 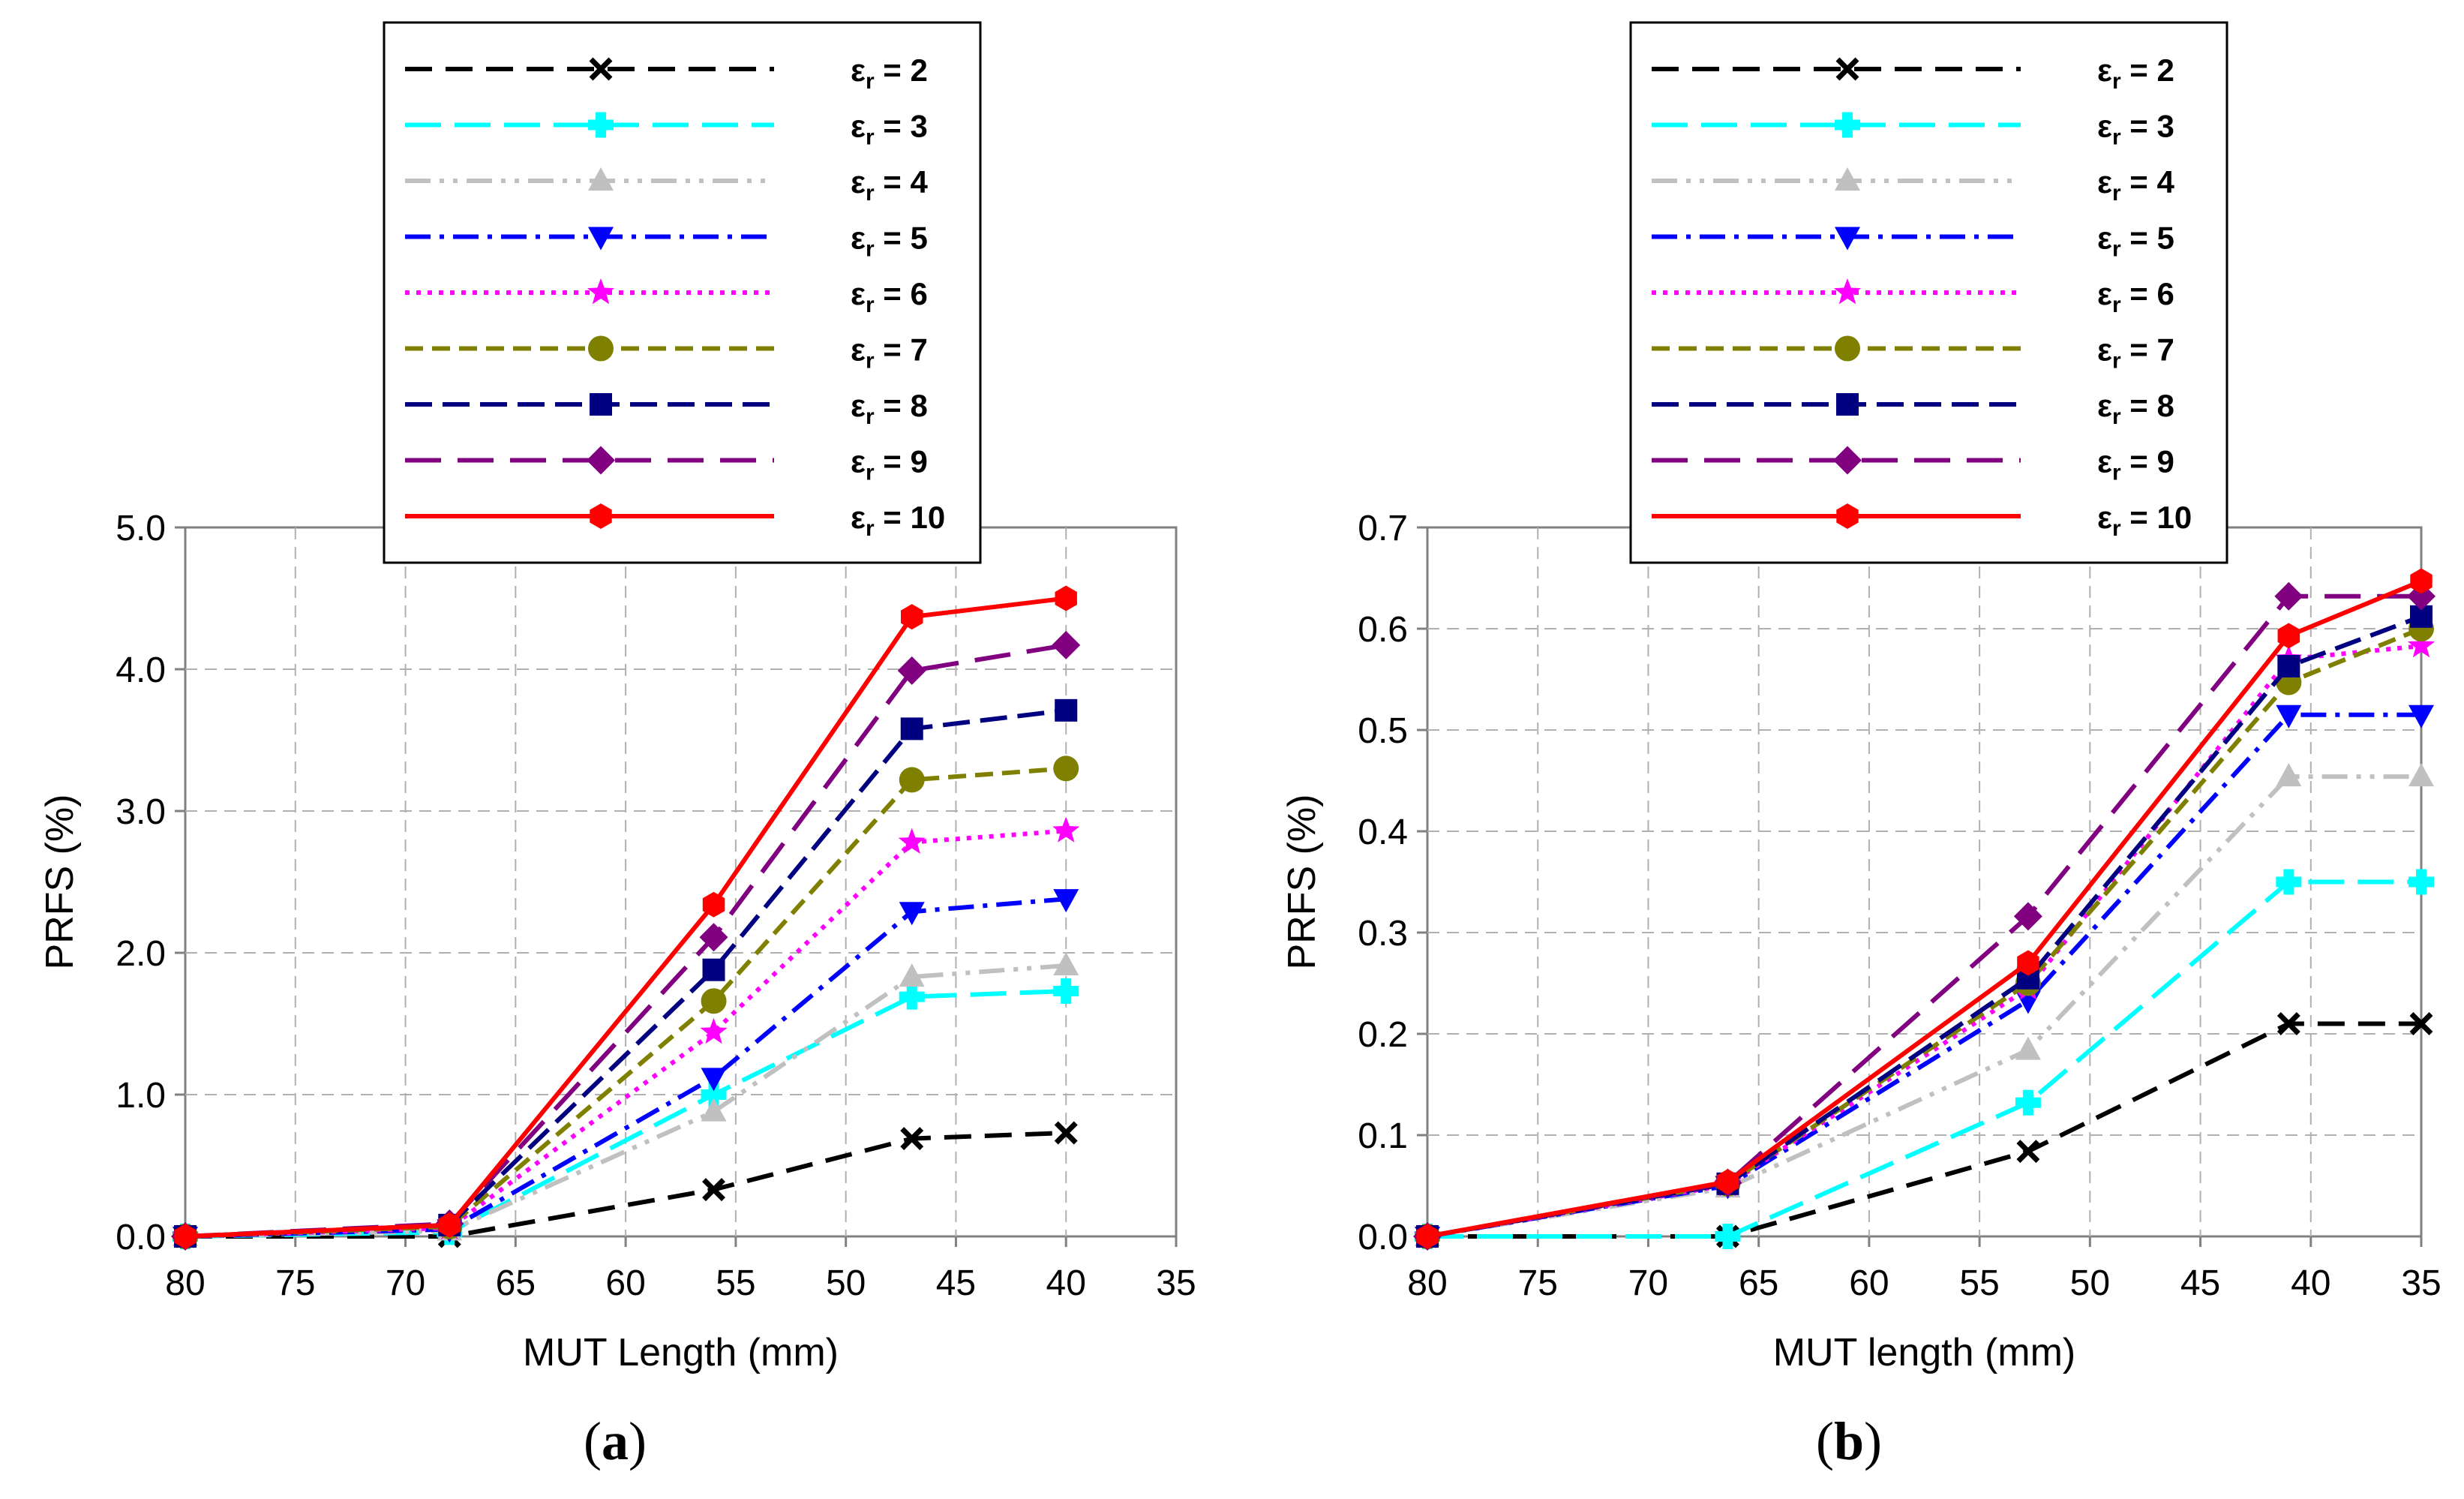 What do you see at coordinates (889, 129) in the screenshot?
I see `legend-label-er-3: εr = 3` at bounding box center [889, 129].